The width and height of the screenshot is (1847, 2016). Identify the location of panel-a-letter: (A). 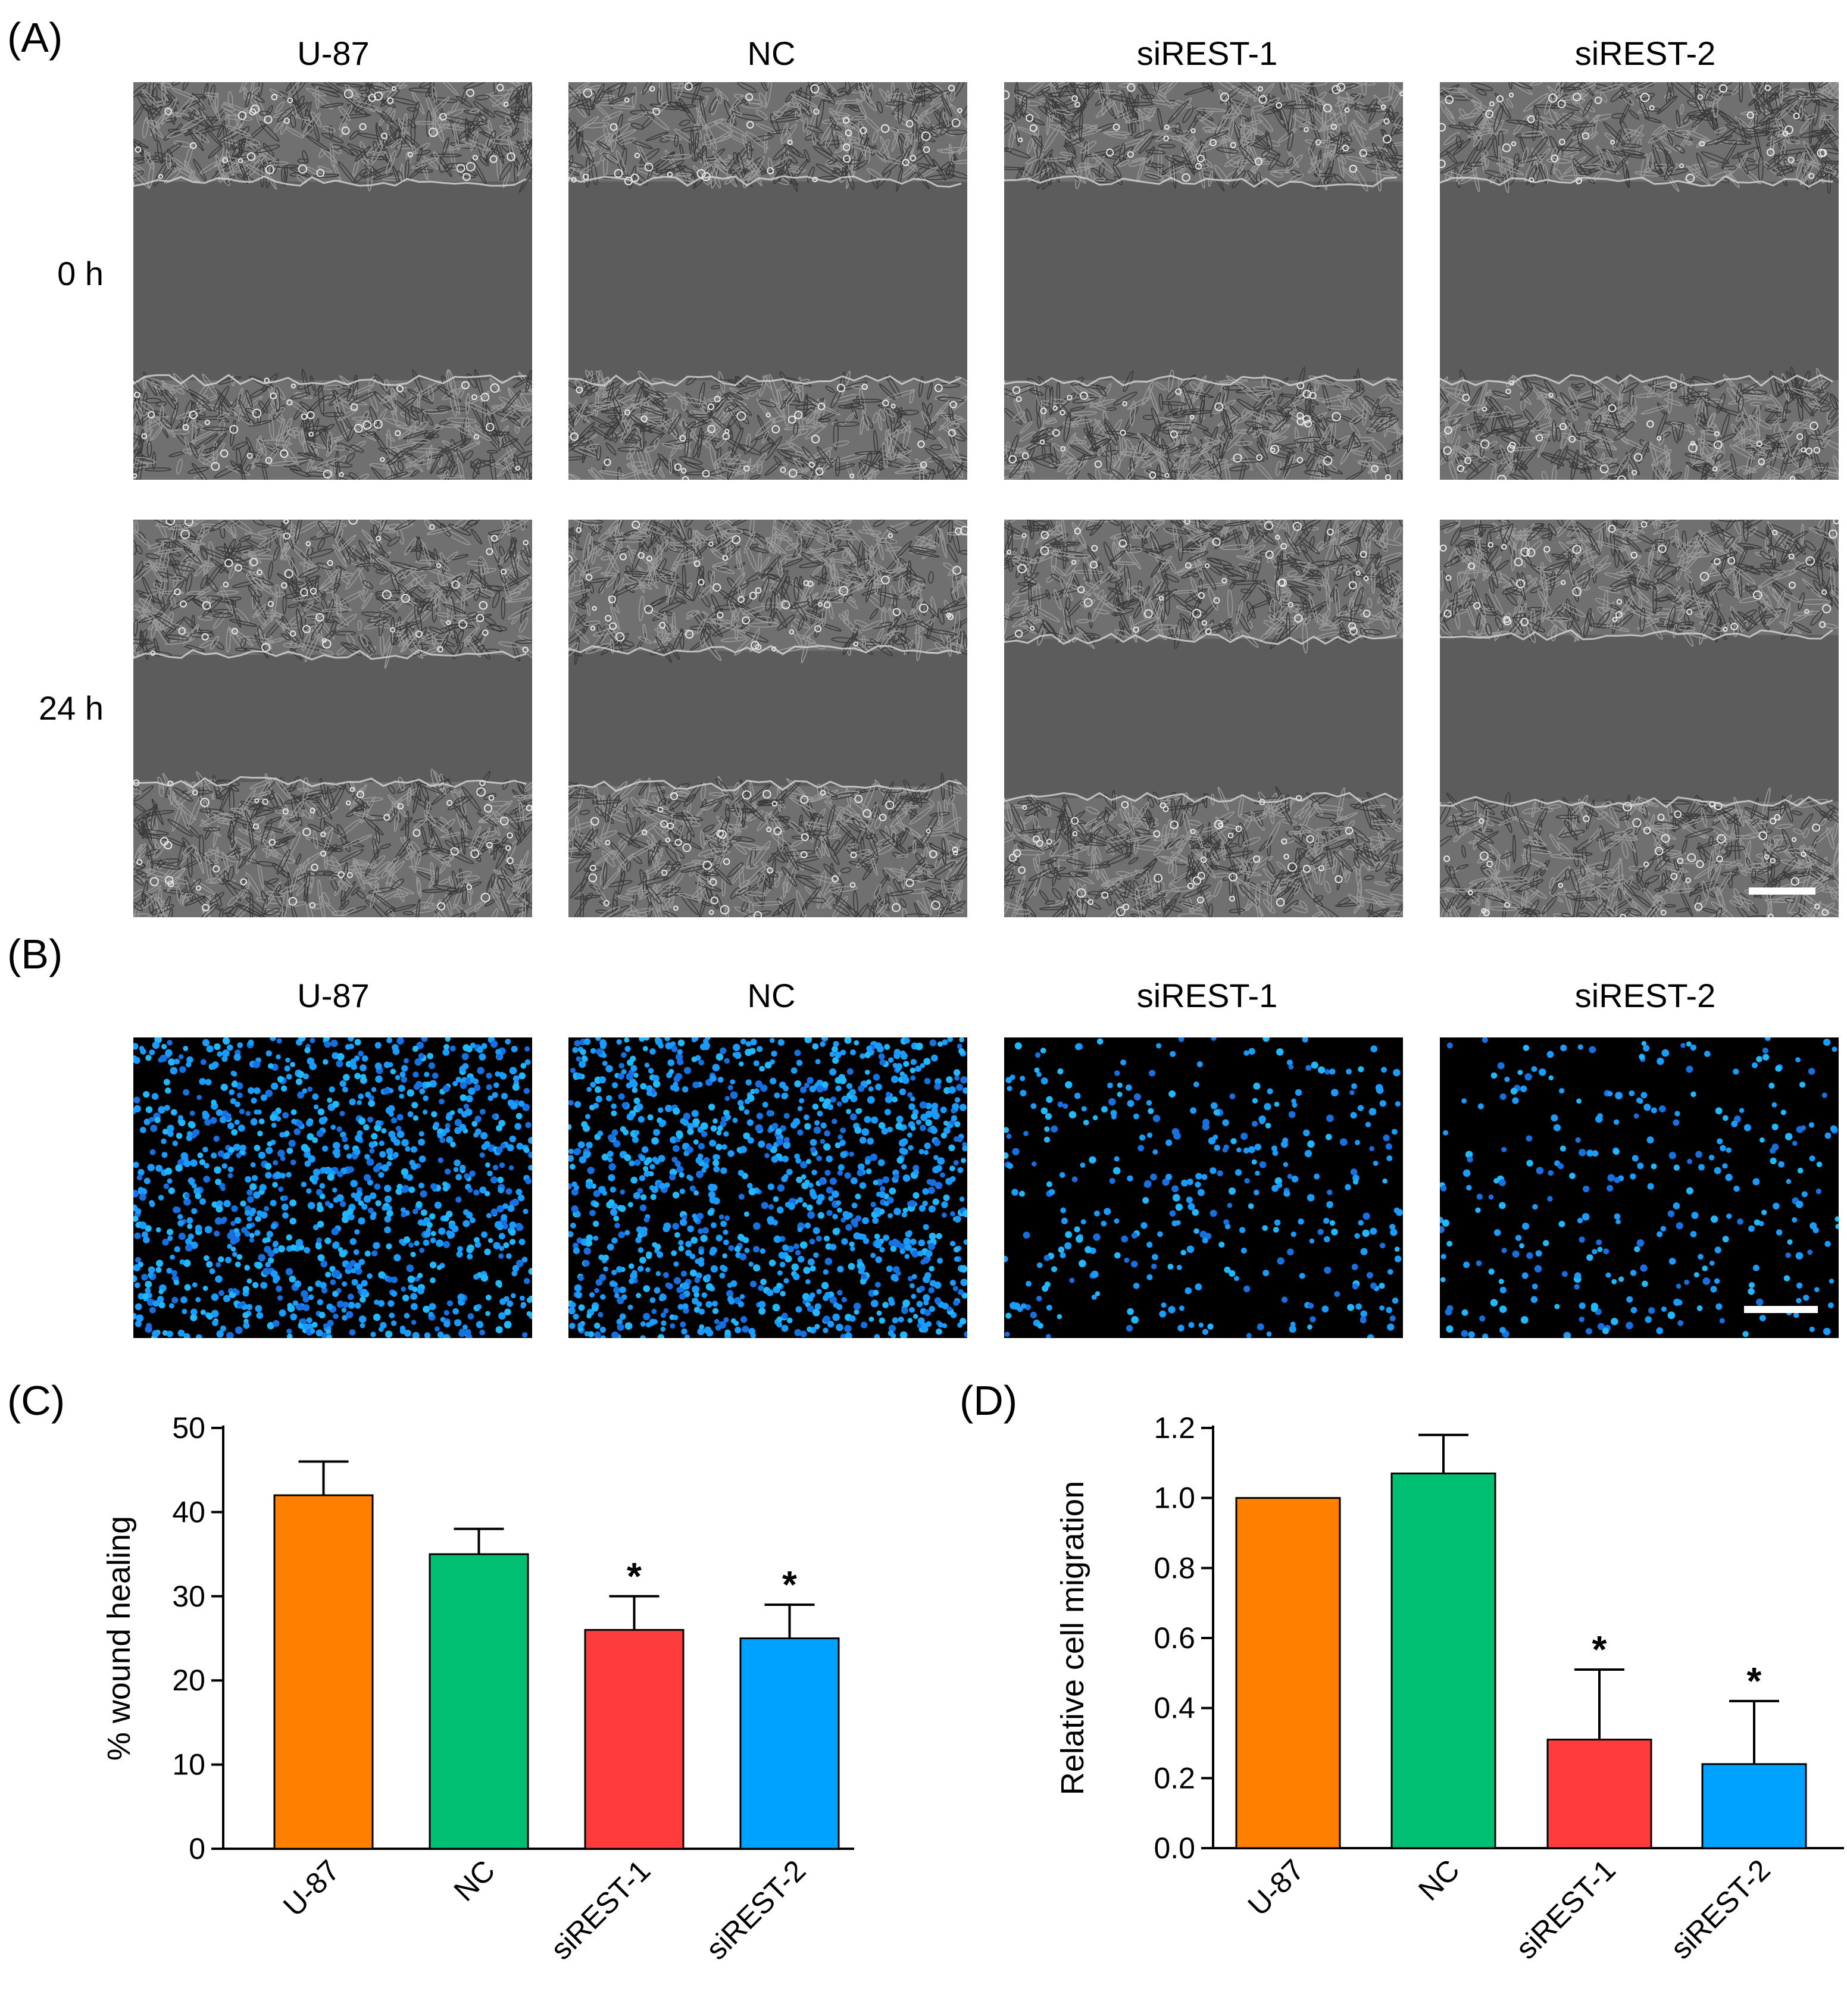
(35, 37).